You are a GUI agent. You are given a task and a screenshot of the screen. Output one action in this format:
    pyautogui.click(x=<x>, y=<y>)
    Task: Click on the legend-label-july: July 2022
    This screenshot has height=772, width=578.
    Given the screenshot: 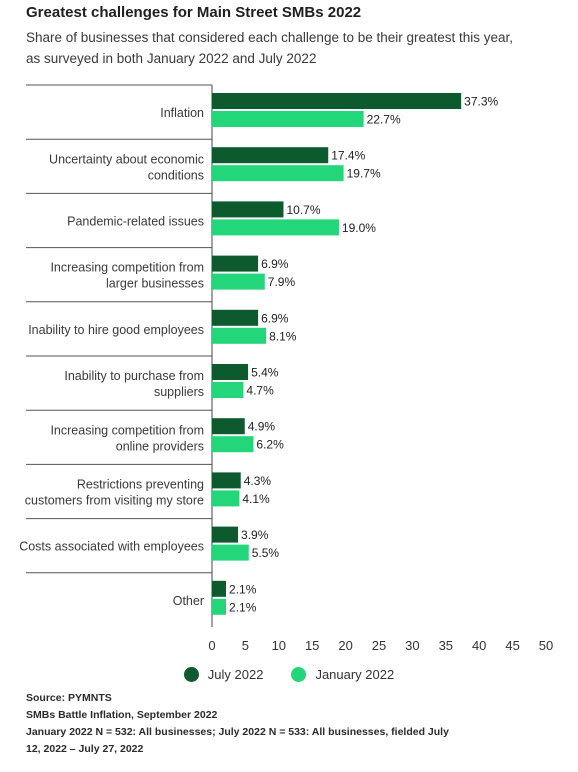 What is the action you would take?
    pyautogui.click(x=235, y=674)
    